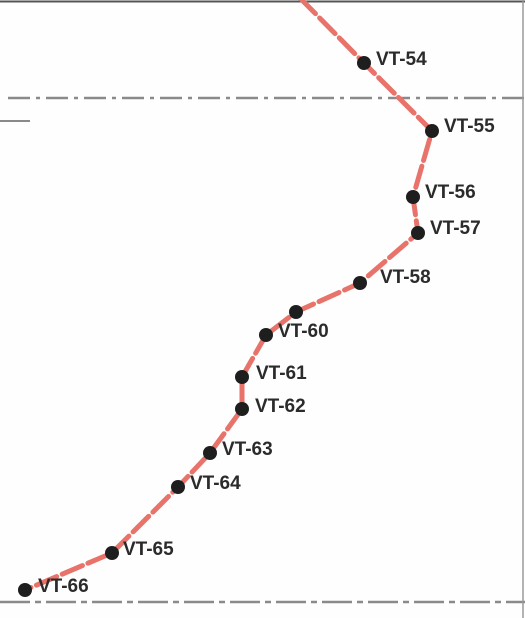  What do you see at coordinates (469, 126) in the screenshot?
I see `station-label-vt-55: VT-55` at bounding box center [469, 126].